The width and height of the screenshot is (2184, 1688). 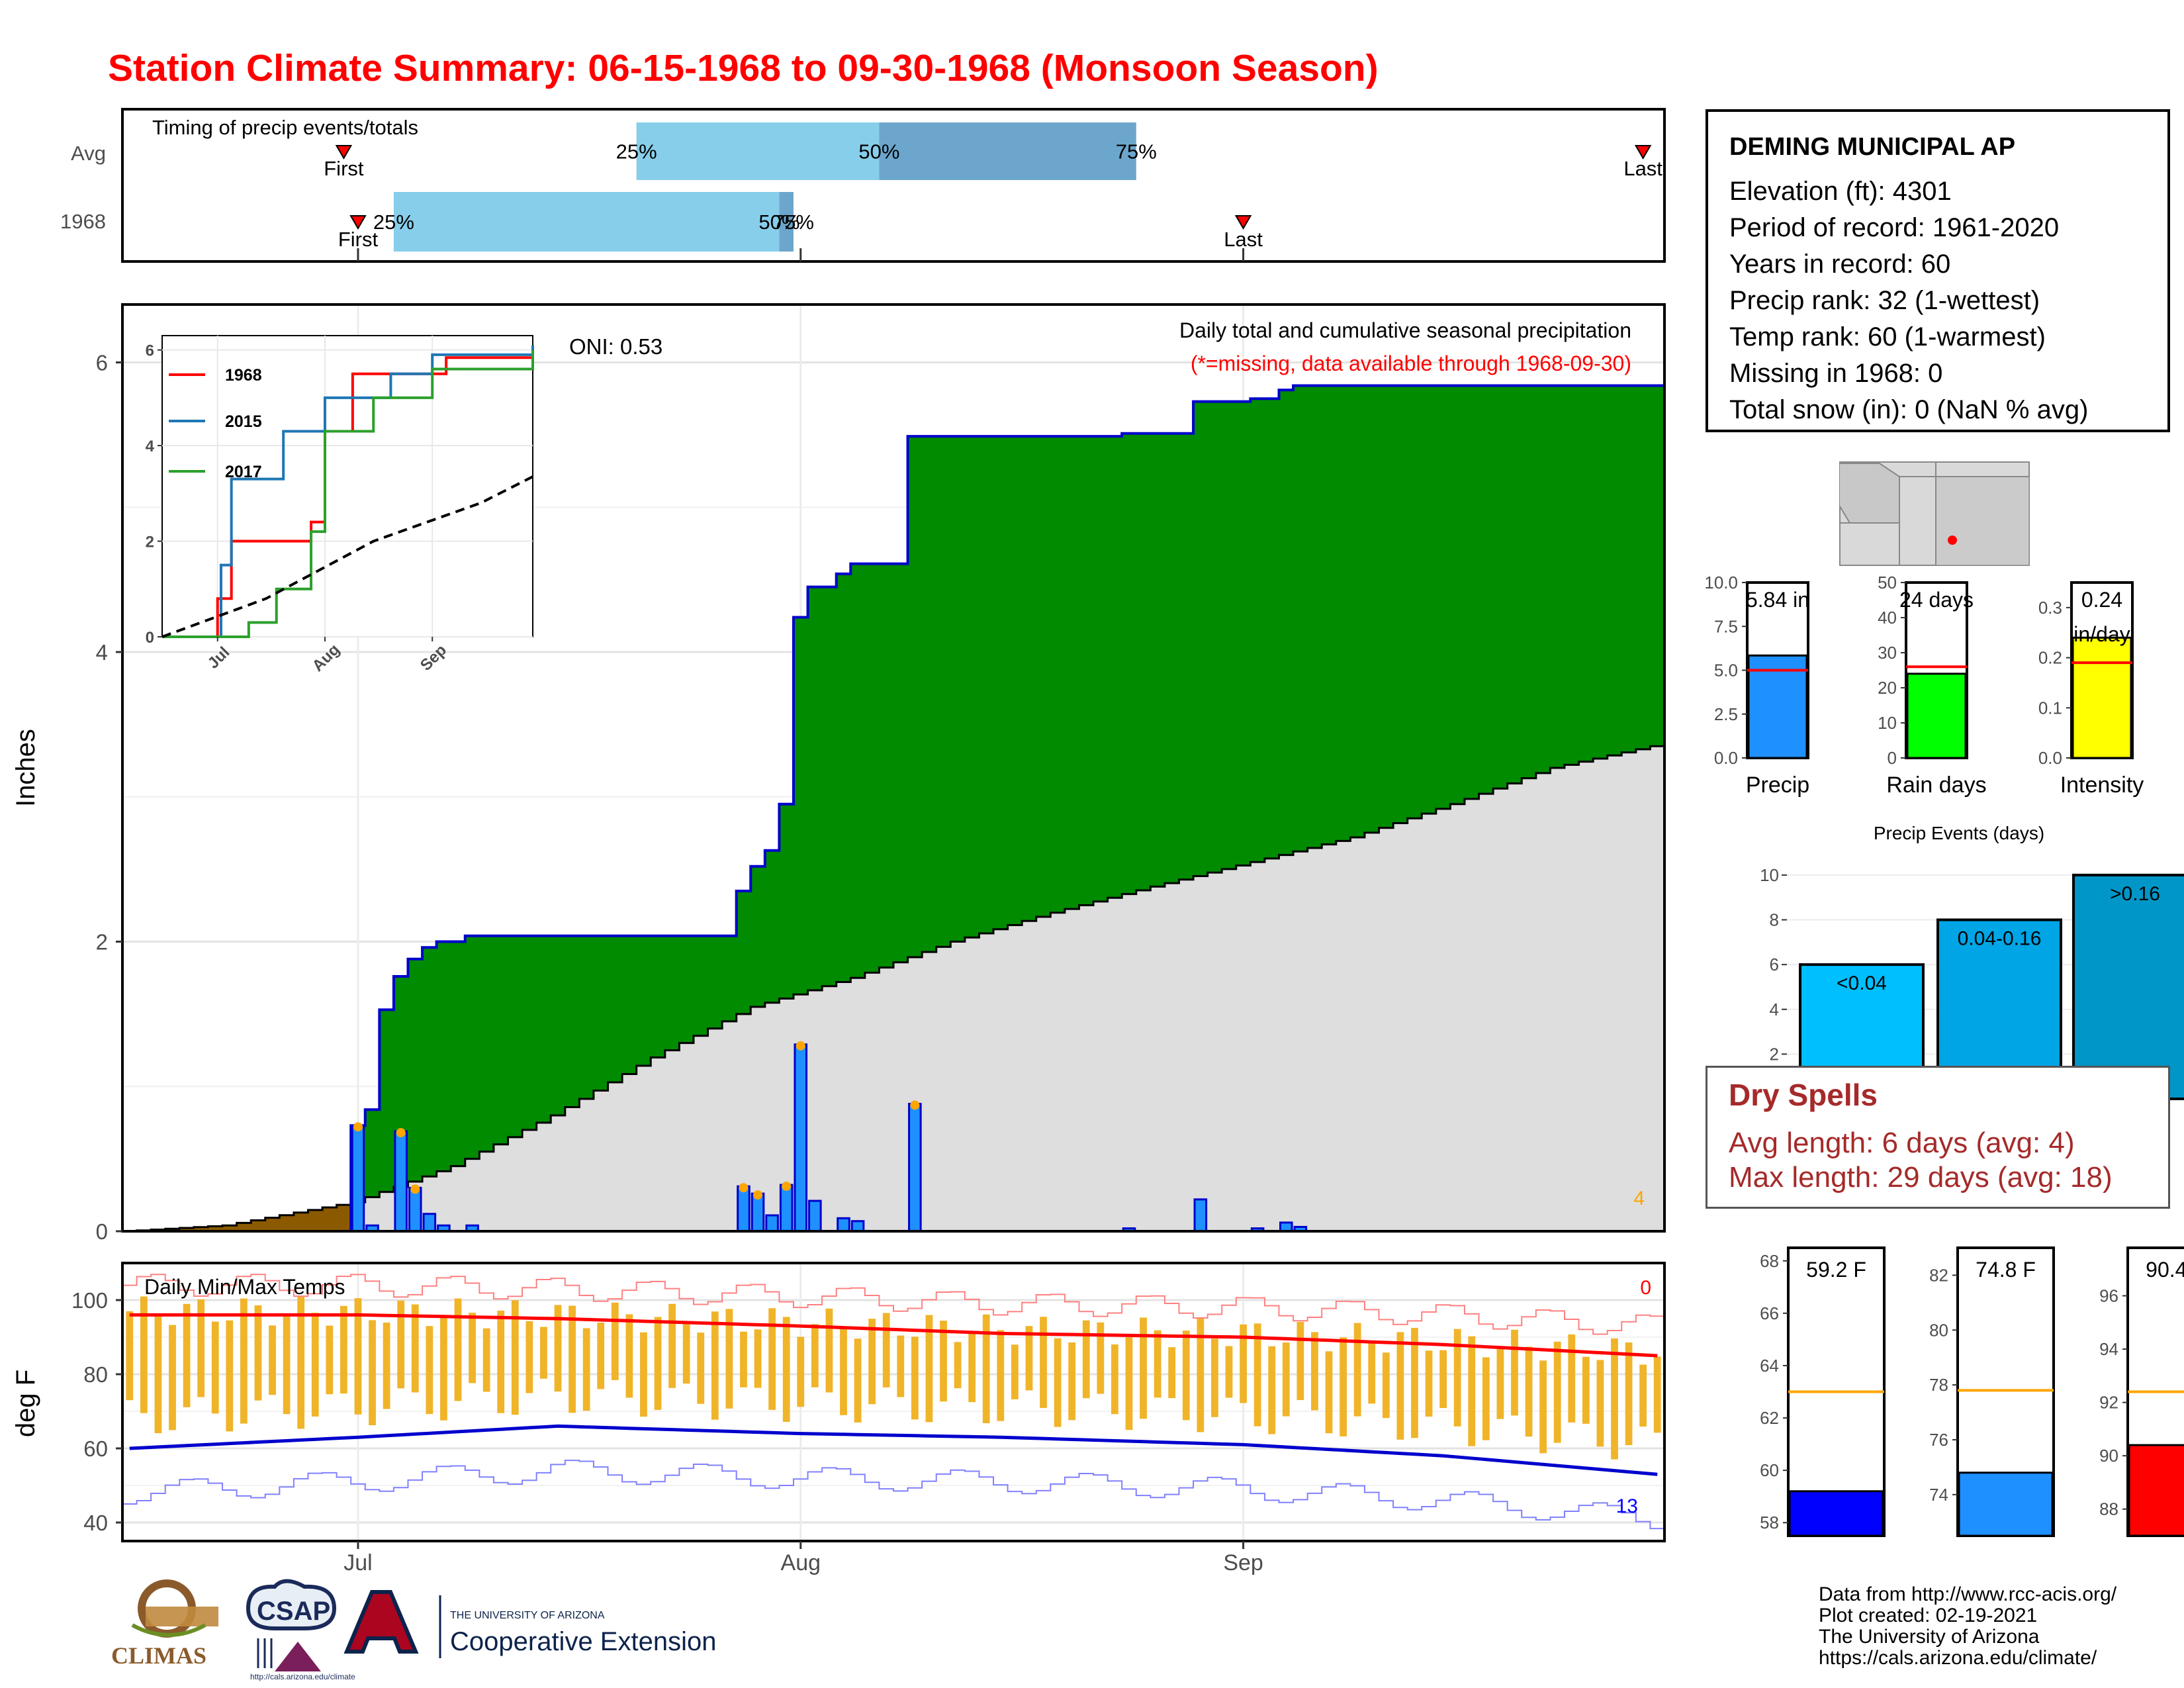 What do you see at coordinates (2108, 1509) in the screenshot?
I see `temp-bar-tick-label: 88` at bounding box center [2108, 1509].